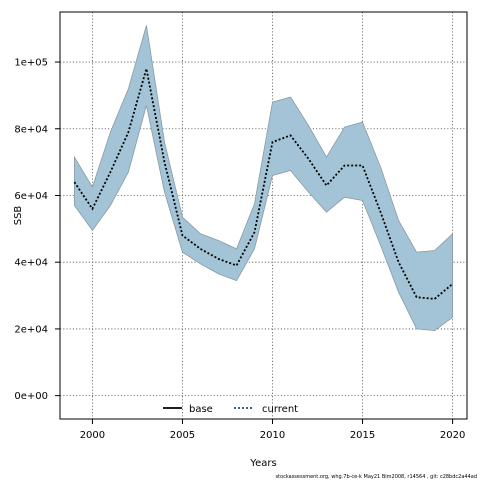 The image size is (480, 480). What do you see at coordinates (280, 409) in the screenshot?
I see `legend-label-current: current` at bounding box center [280, 409].